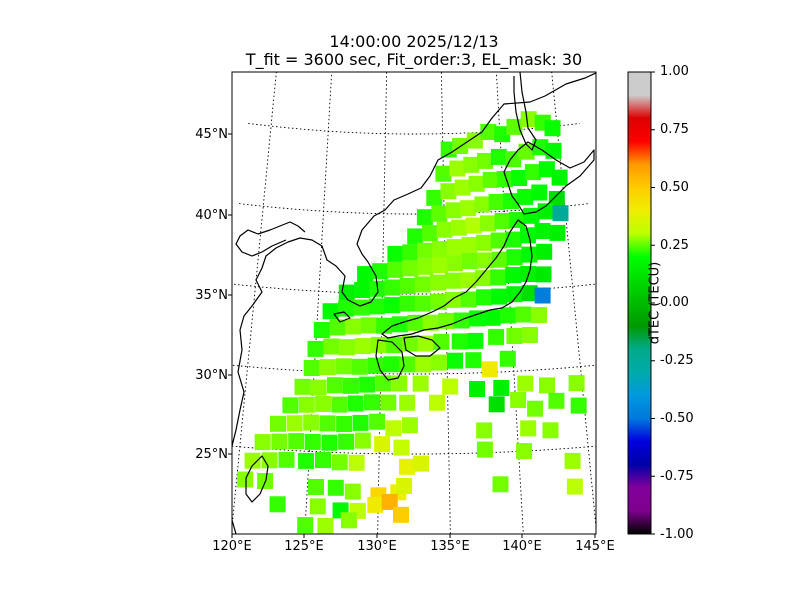 The height and width of the screenshot is (600, 800). I want to click on coastline-taiwan, so click(257, 479).